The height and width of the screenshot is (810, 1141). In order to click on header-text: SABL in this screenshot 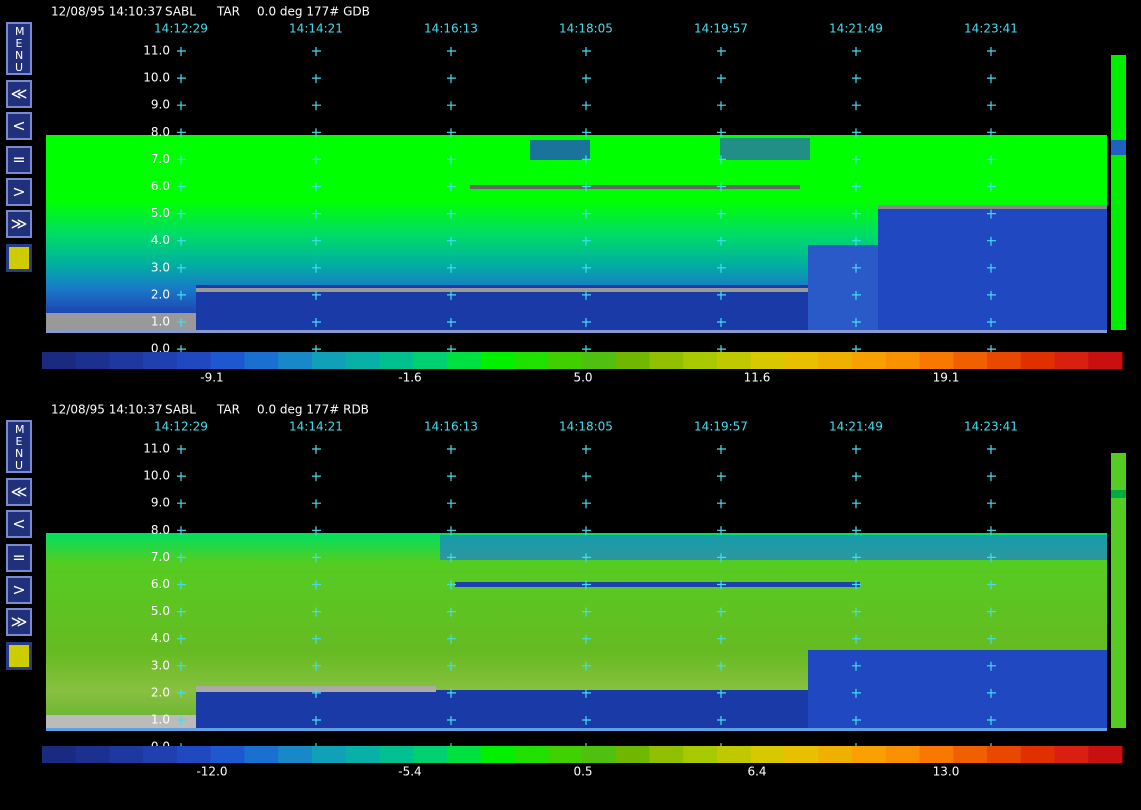, I will do `click(180, 12)`.